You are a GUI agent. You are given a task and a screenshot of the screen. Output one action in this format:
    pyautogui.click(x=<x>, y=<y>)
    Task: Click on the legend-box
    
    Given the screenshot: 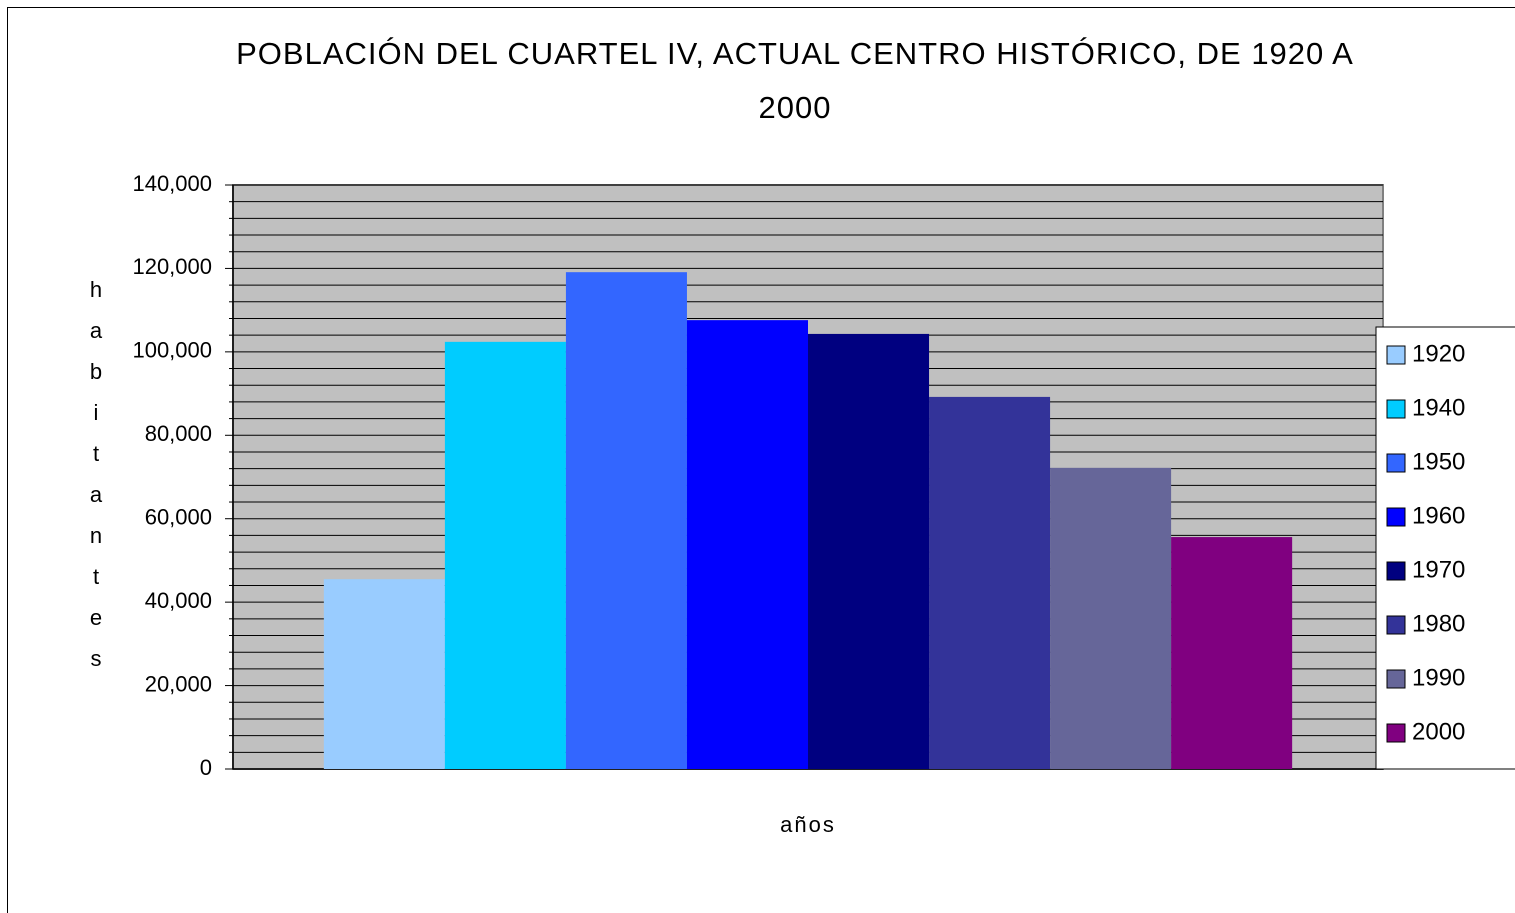 What is the action you would take?
    pyautogui.click(x=1445, y=548)
    